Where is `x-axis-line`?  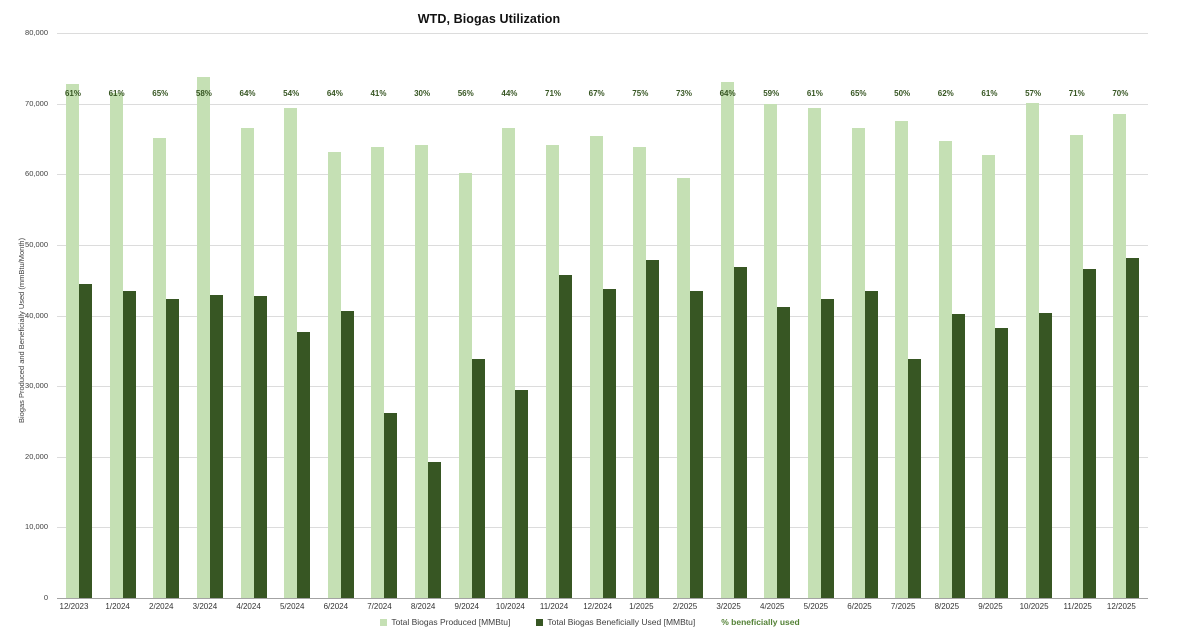
x-axis-line is located at coordinates (602, 598).